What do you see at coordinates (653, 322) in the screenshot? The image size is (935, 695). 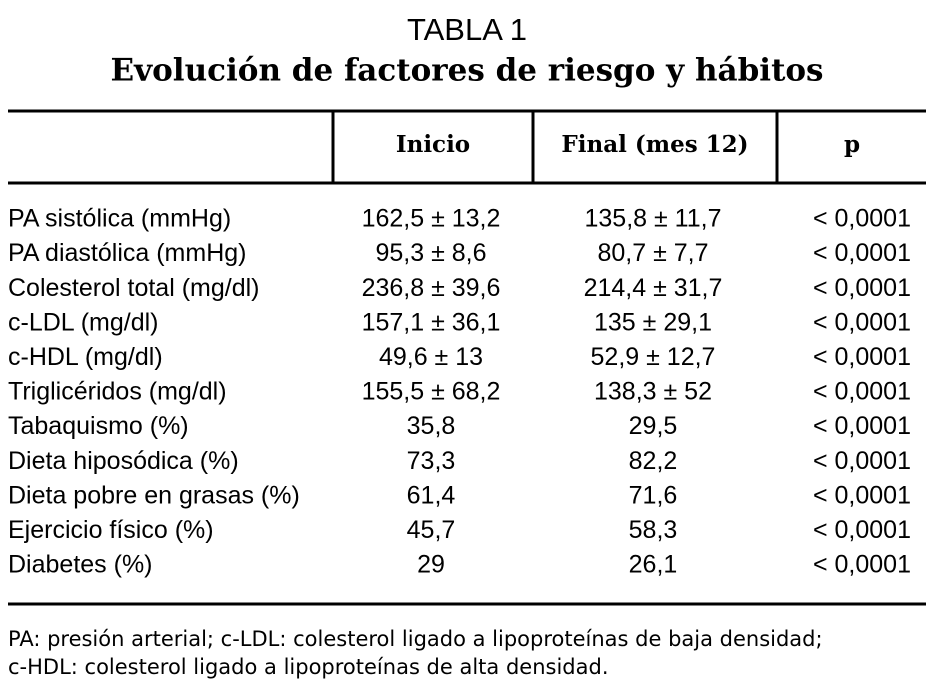 I see `cell: 135 ± 29,1` at bounding box center [653, 322].